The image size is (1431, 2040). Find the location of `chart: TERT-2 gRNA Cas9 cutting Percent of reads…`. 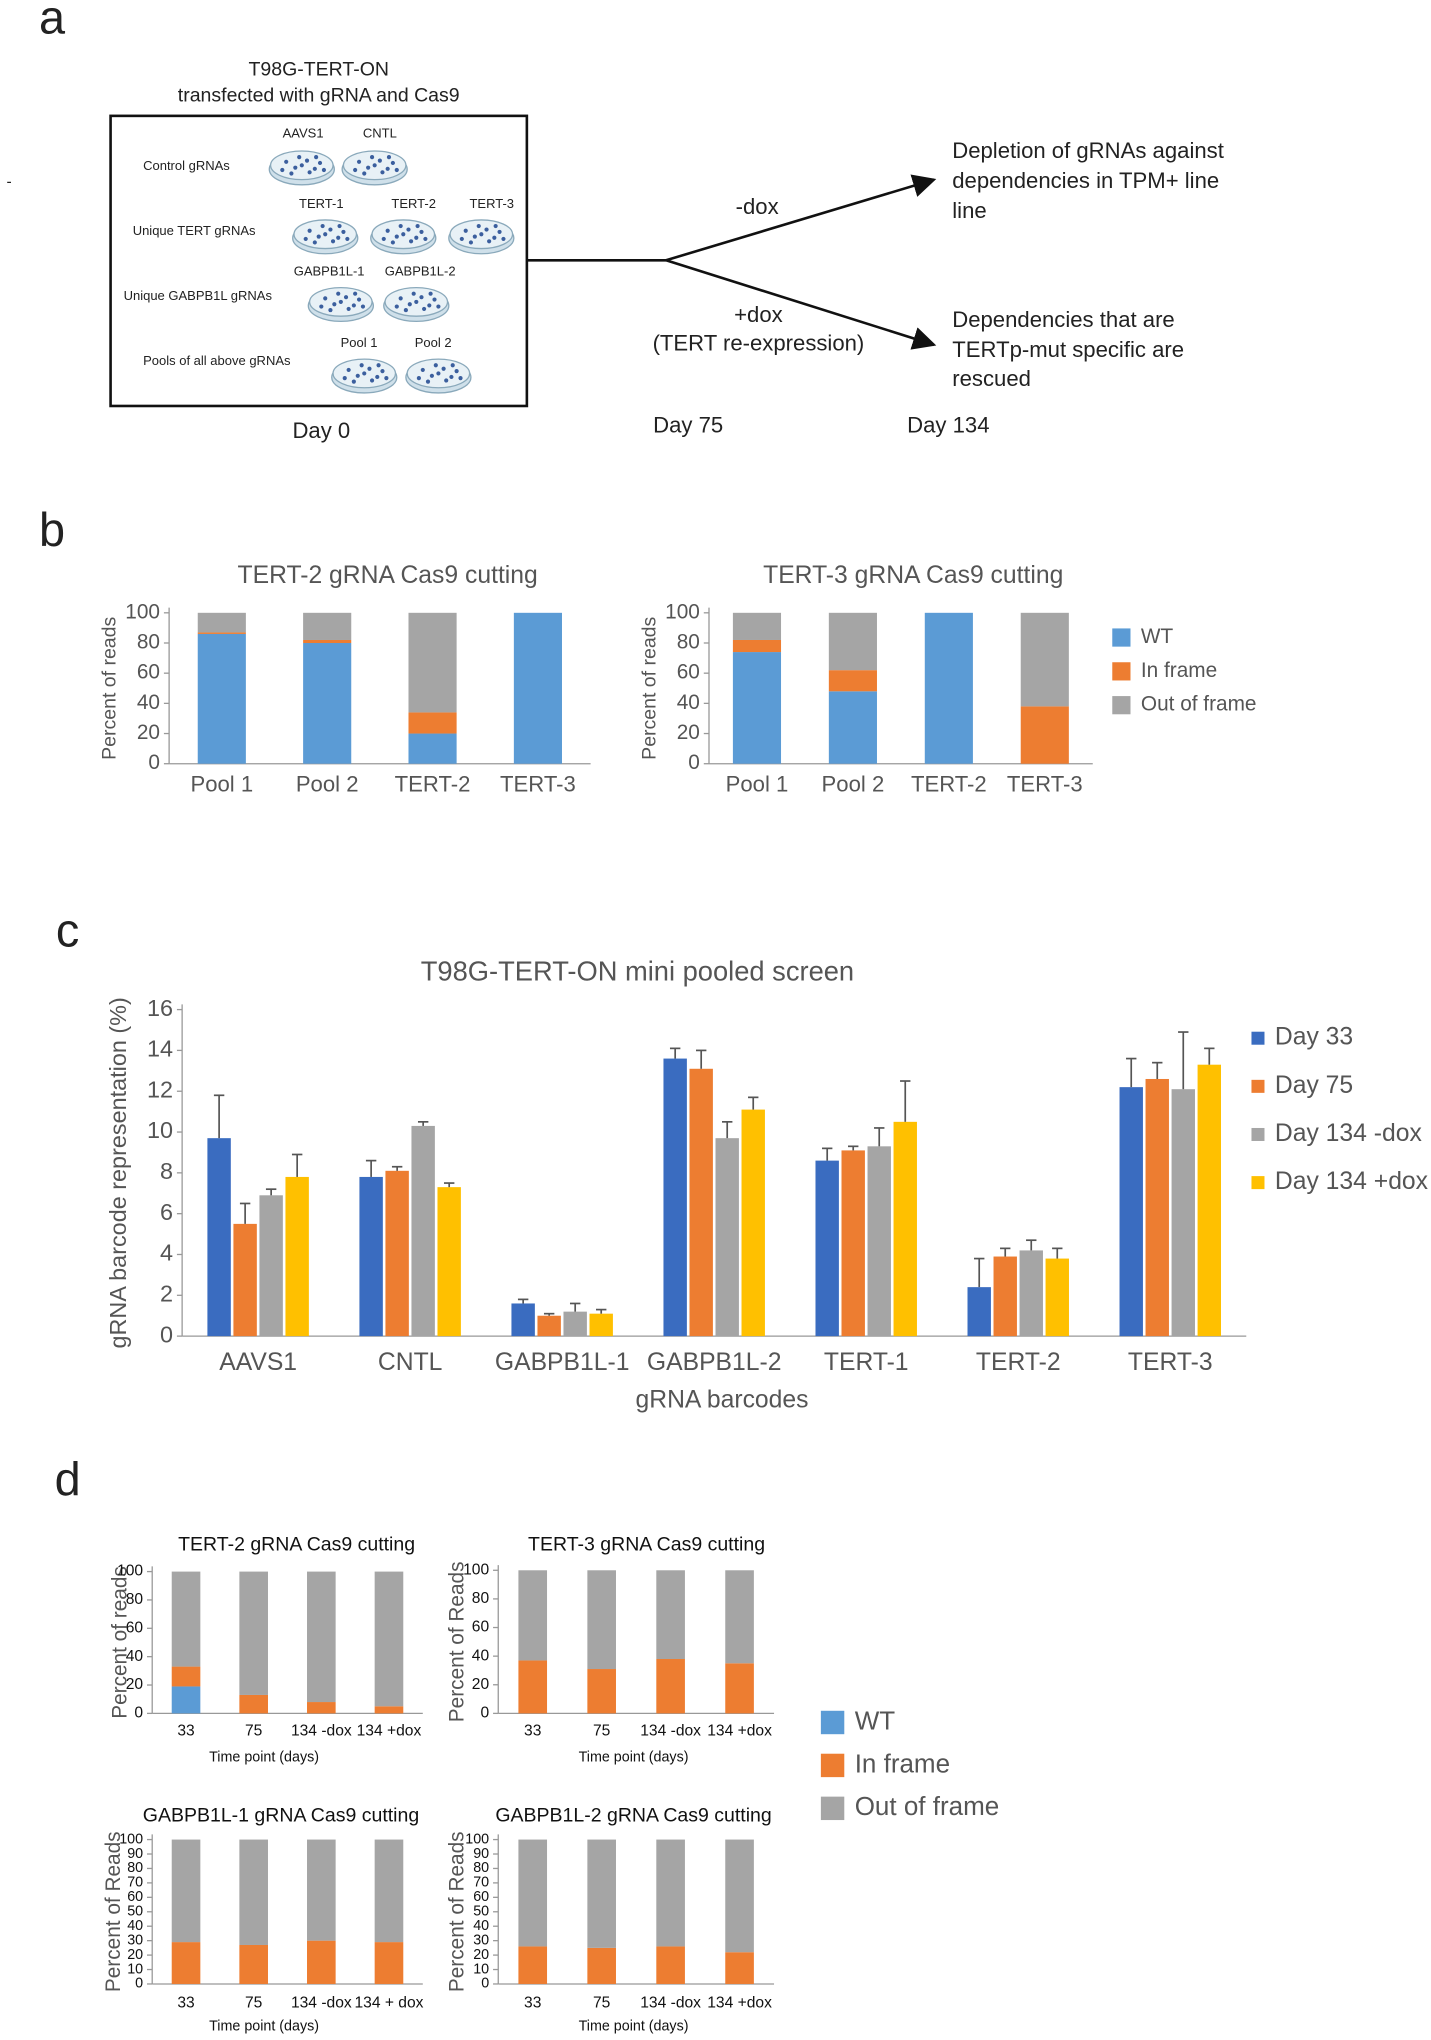

chart: TERT-2 gRNA Cas9 cutting Percent of reads… is located at coordinates (265, 1649).